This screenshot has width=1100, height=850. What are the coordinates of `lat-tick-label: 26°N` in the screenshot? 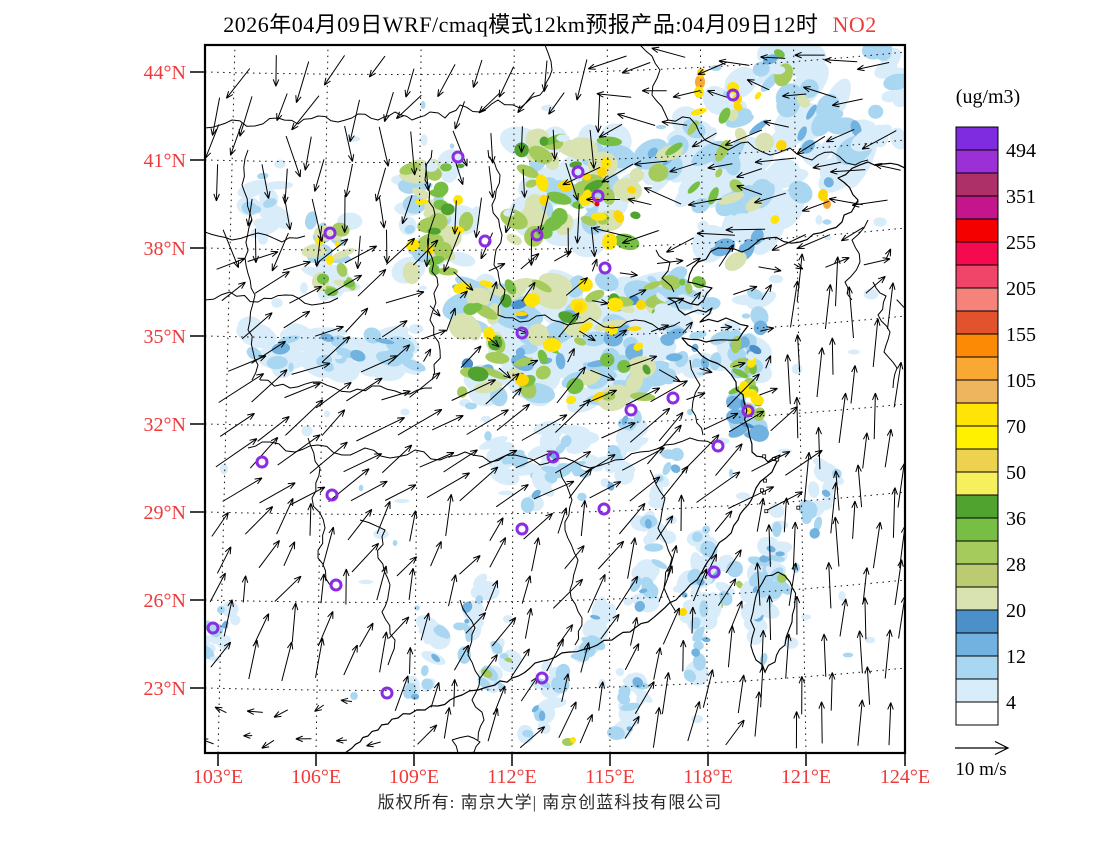 It's located at (165, 601).